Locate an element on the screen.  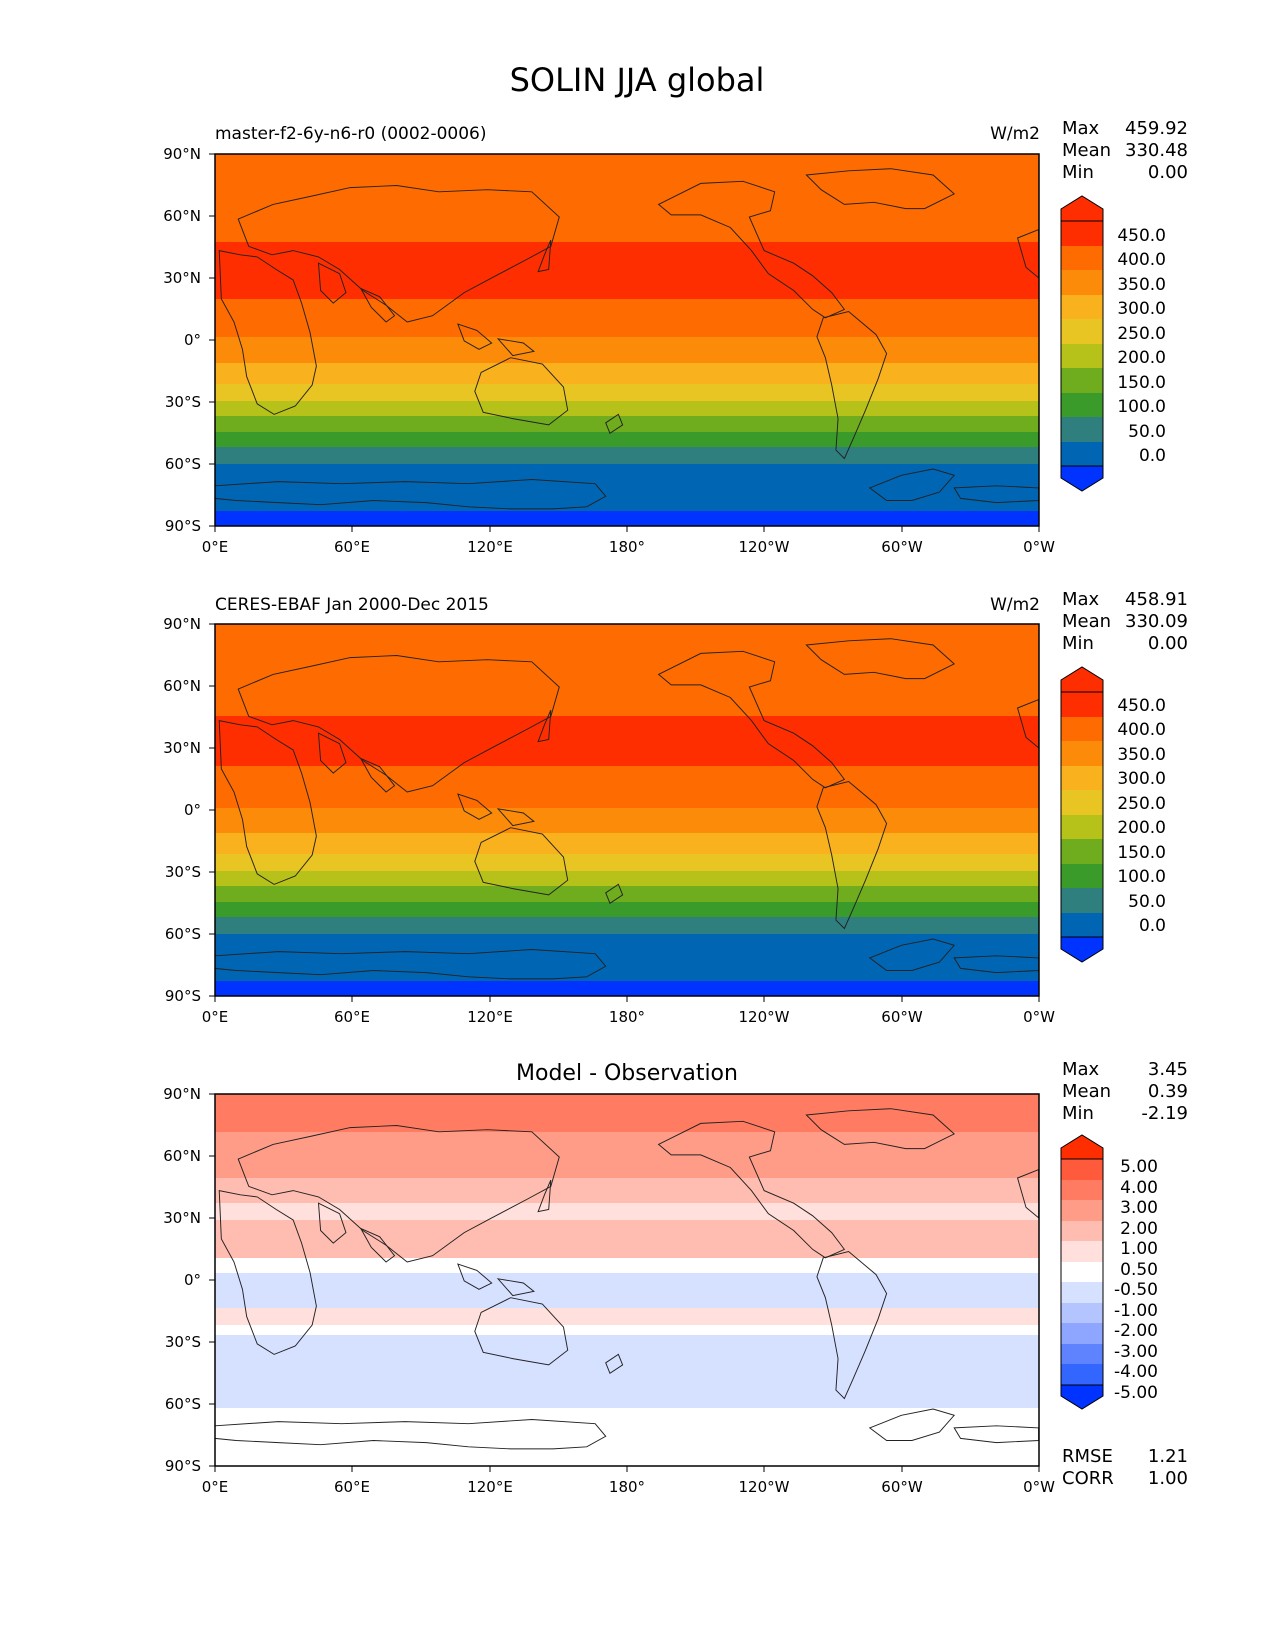
colorbar-label: 300.0 is located at coordinates (1141, 779).